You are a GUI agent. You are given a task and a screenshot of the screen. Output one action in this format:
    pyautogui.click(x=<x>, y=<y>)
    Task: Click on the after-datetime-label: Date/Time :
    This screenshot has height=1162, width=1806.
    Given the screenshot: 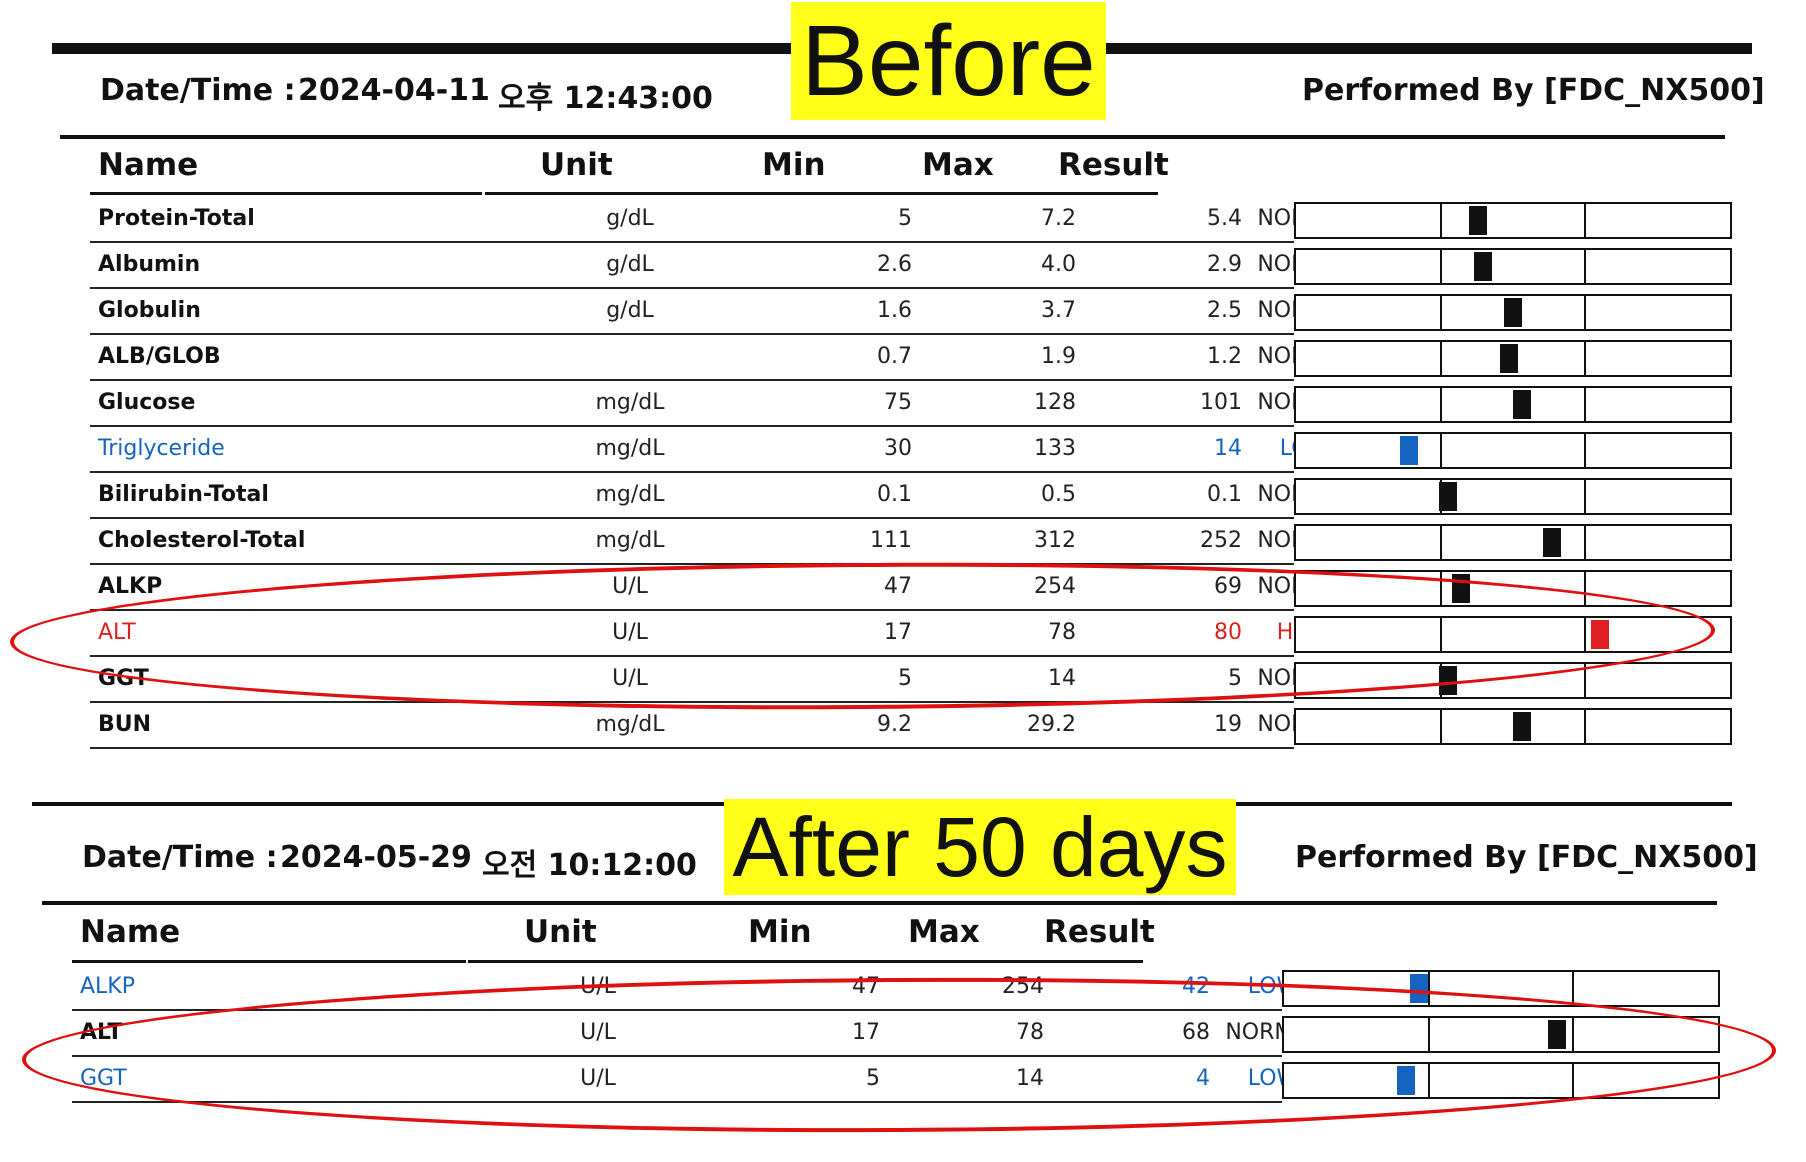 What is the action you would take?
    pyautogui.click(x=180, y=857)
    